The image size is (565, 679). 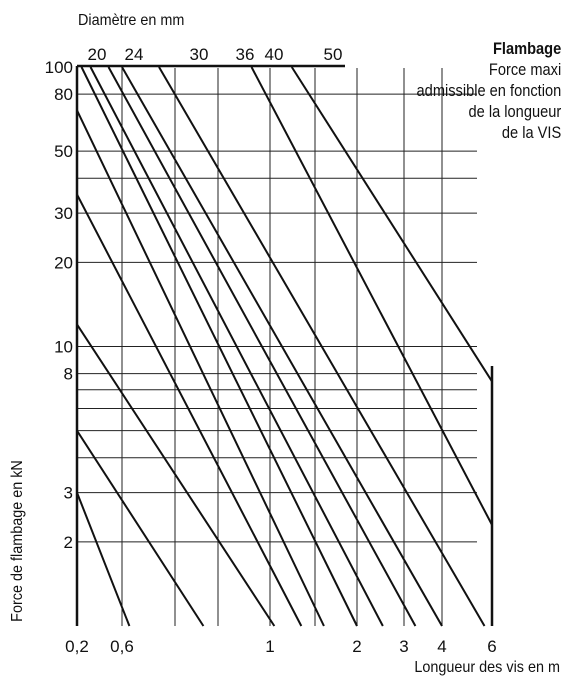 I want to click on y-tick-label: 3, so click(x=68, y=493).